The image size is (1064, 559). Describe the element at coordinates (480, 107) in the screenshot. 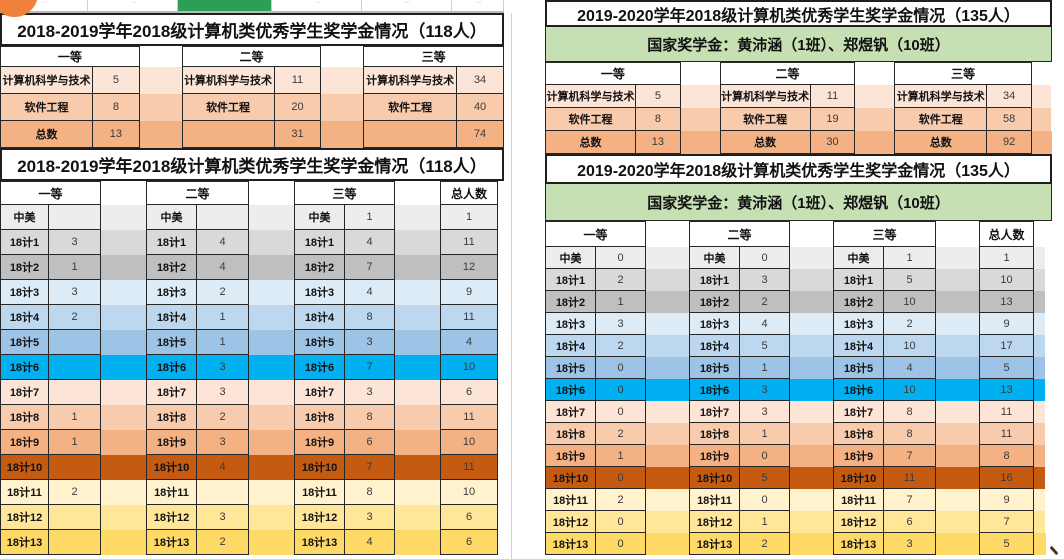

I see `count-cell: 40` at that location.